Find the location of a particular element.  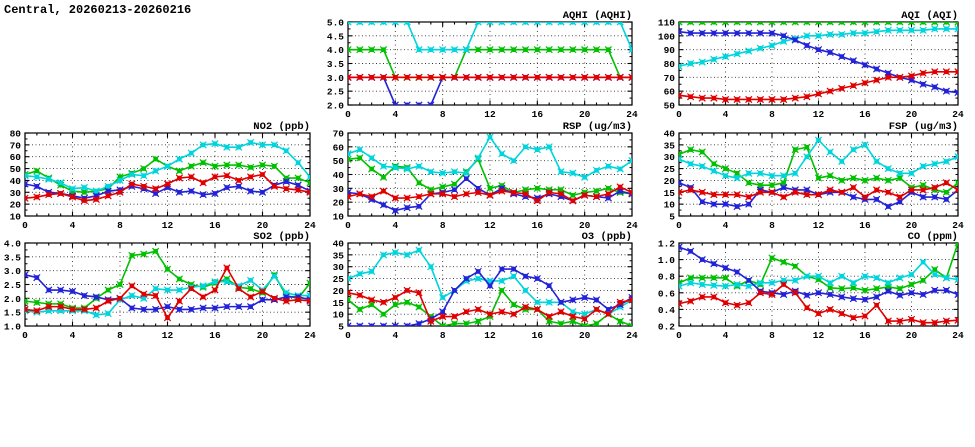

y-tick-label: 10 is located at coordinates (339, 217).